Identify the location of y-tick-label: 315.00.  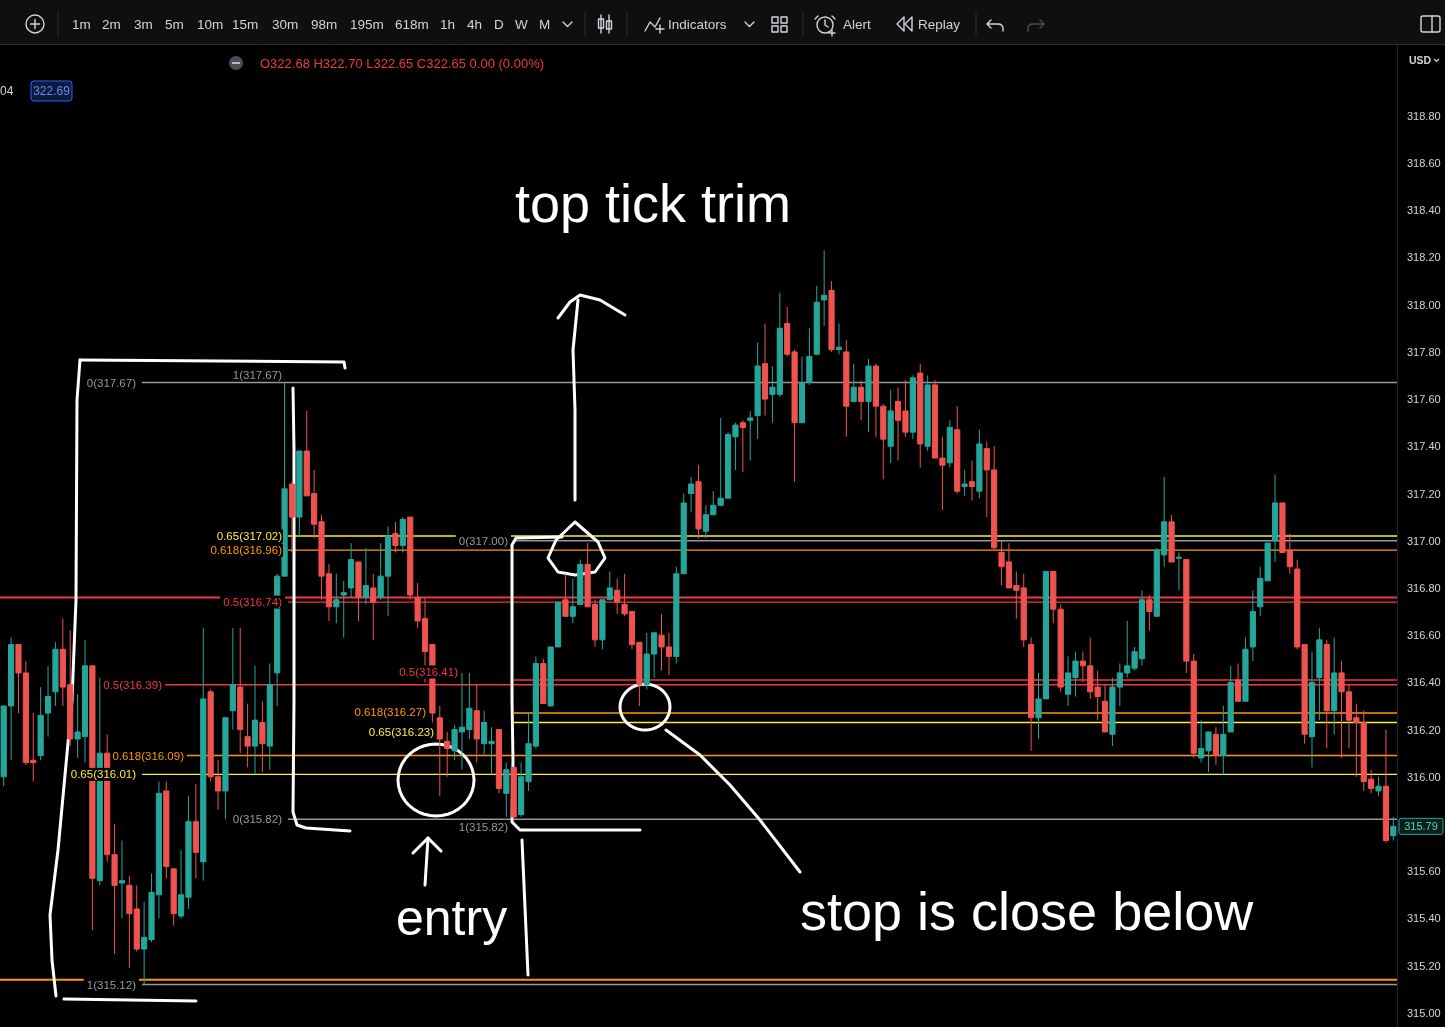
(1424, 1012).